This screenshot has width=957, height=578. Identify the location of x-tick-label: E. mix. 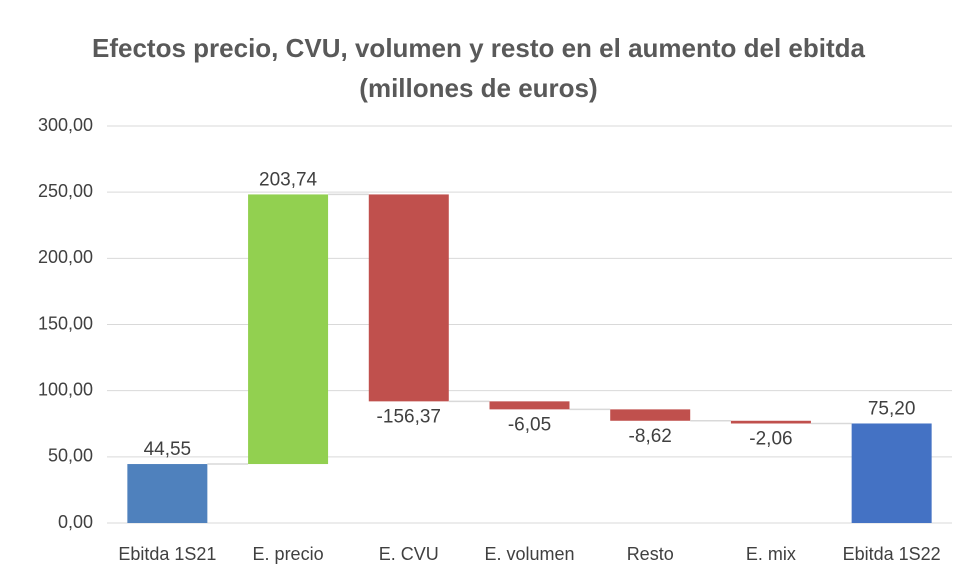
(771, 554).